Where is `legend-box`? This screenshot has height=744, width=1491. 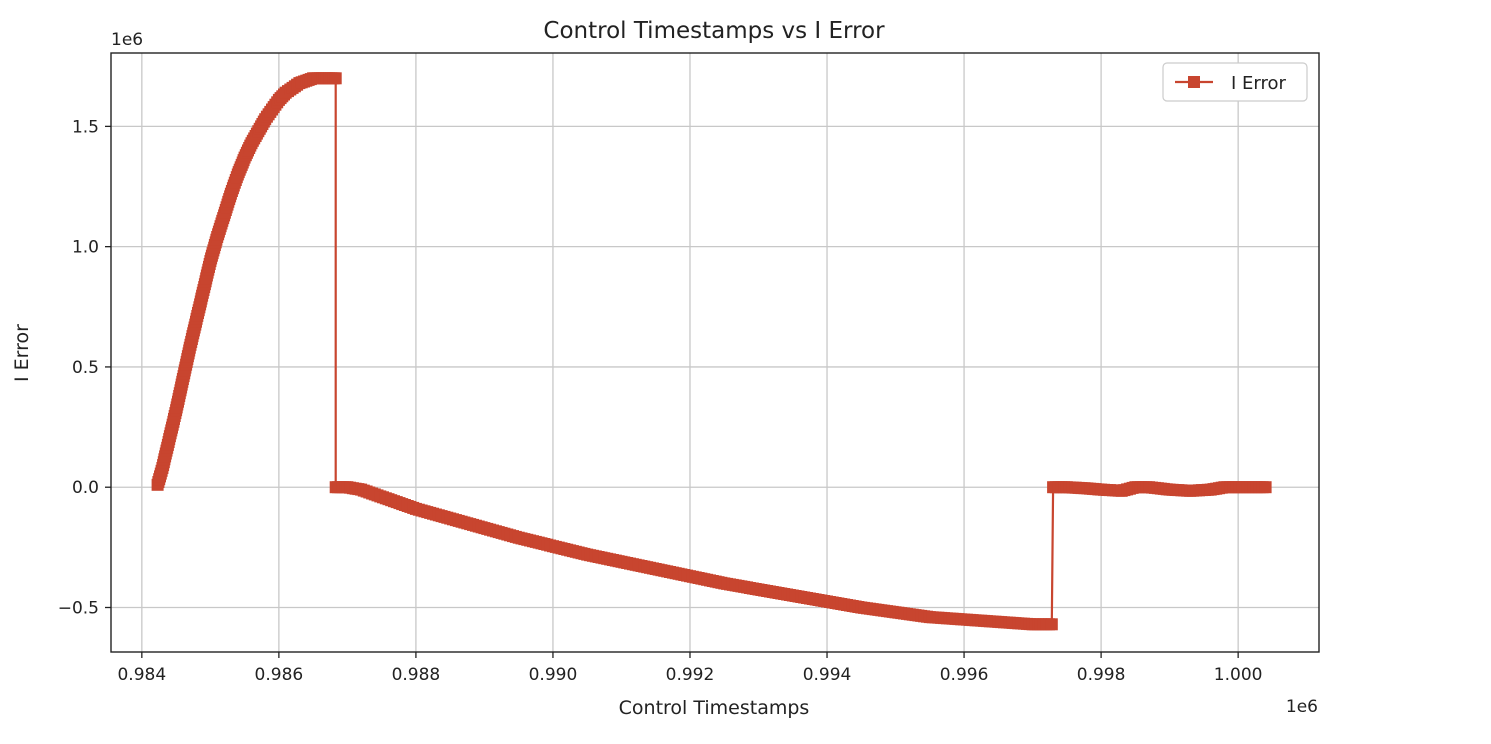
legend-box is located at coordinates (1235, 82).